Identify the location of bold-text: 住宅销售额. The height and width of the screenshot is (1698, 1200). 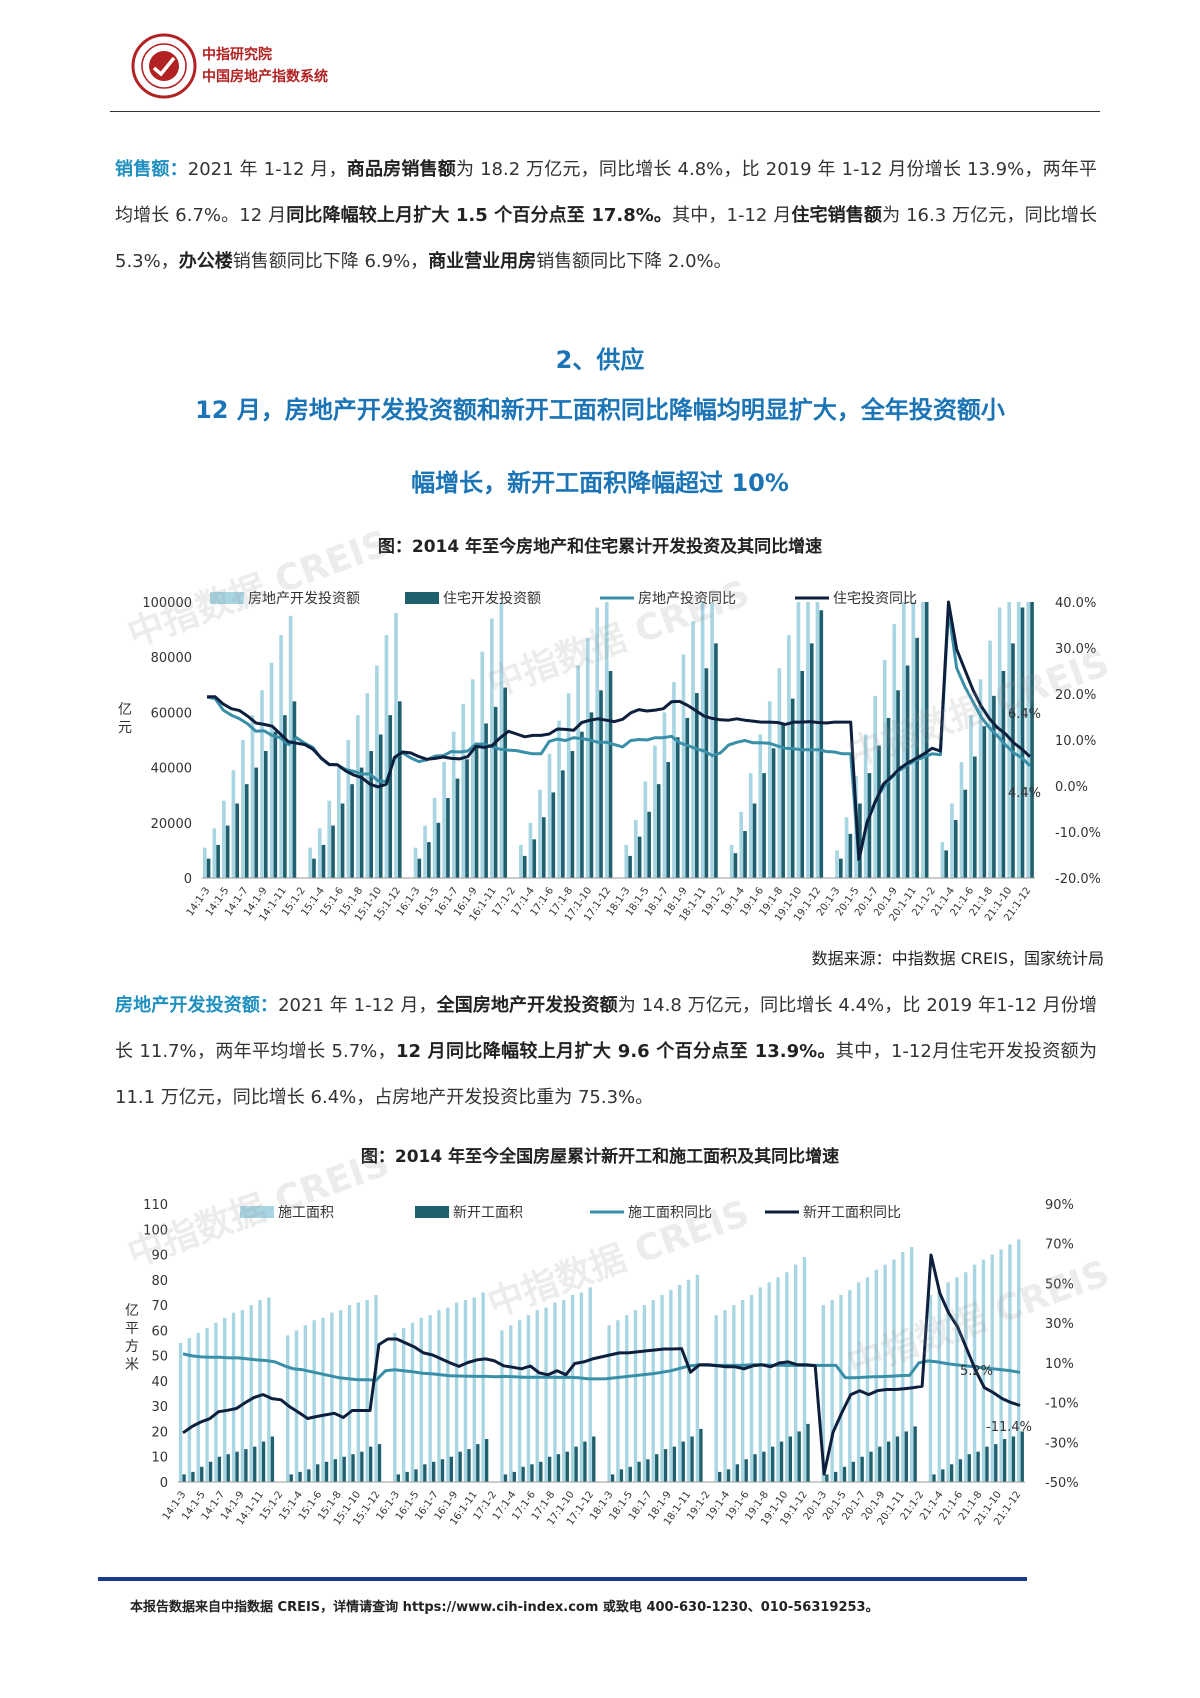
(837, 215).